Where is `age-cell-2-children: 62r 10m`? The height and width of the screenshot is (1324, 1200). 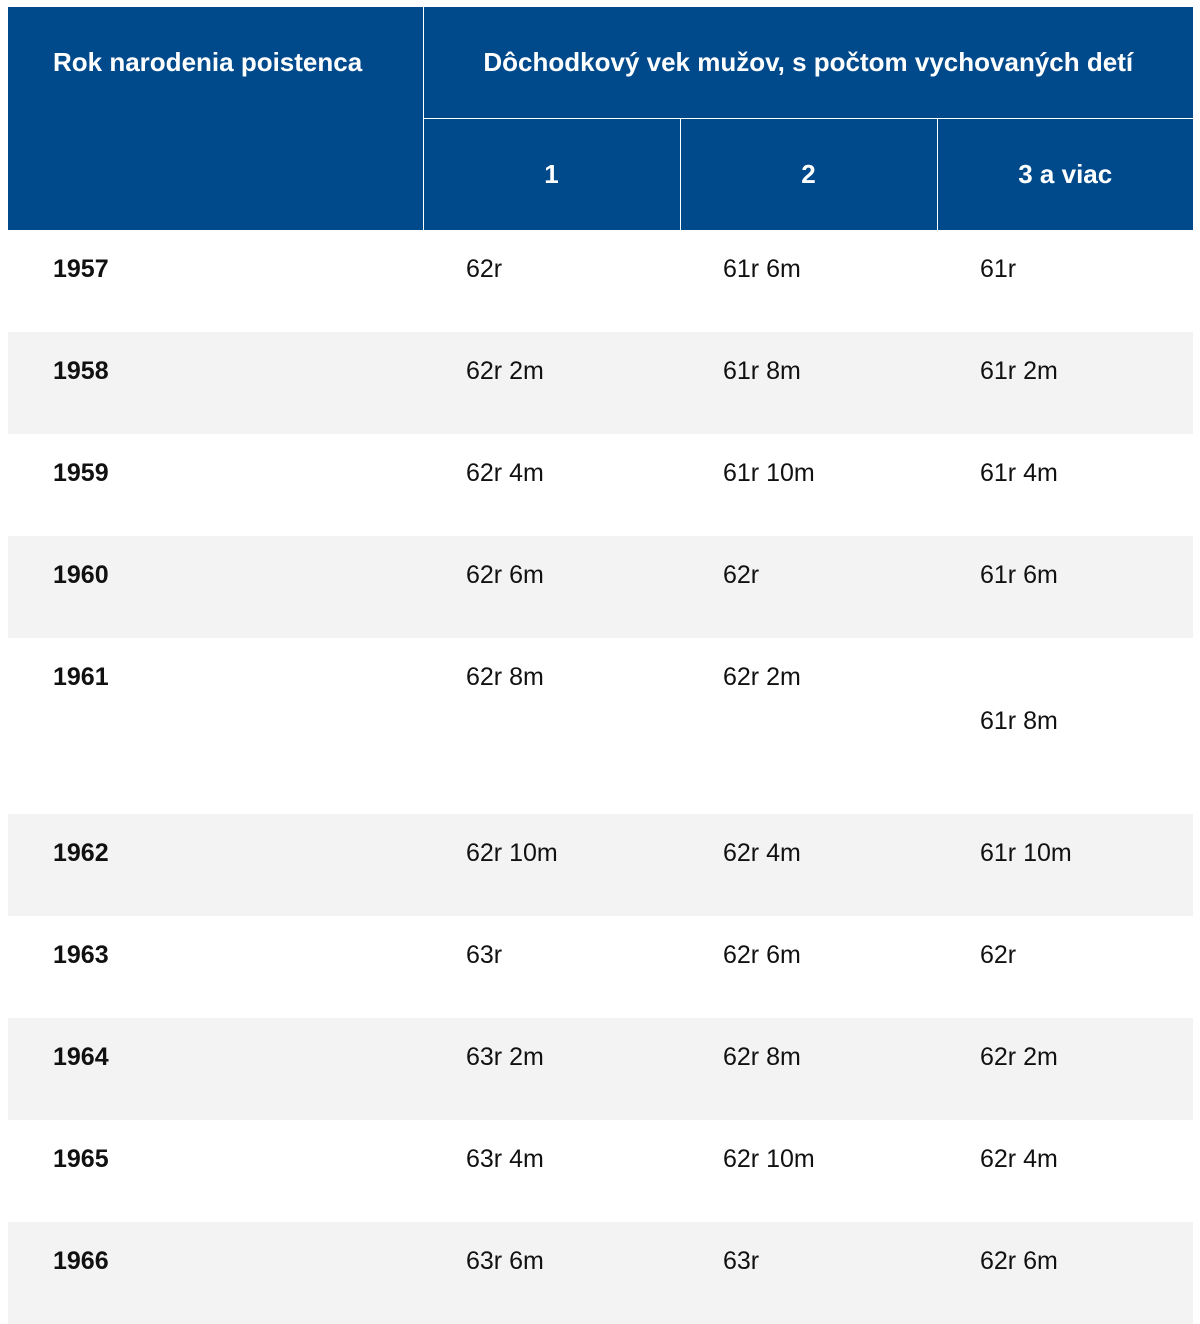 age-cell-2-children: 62r 10m is located at coordinates (808, 1171).